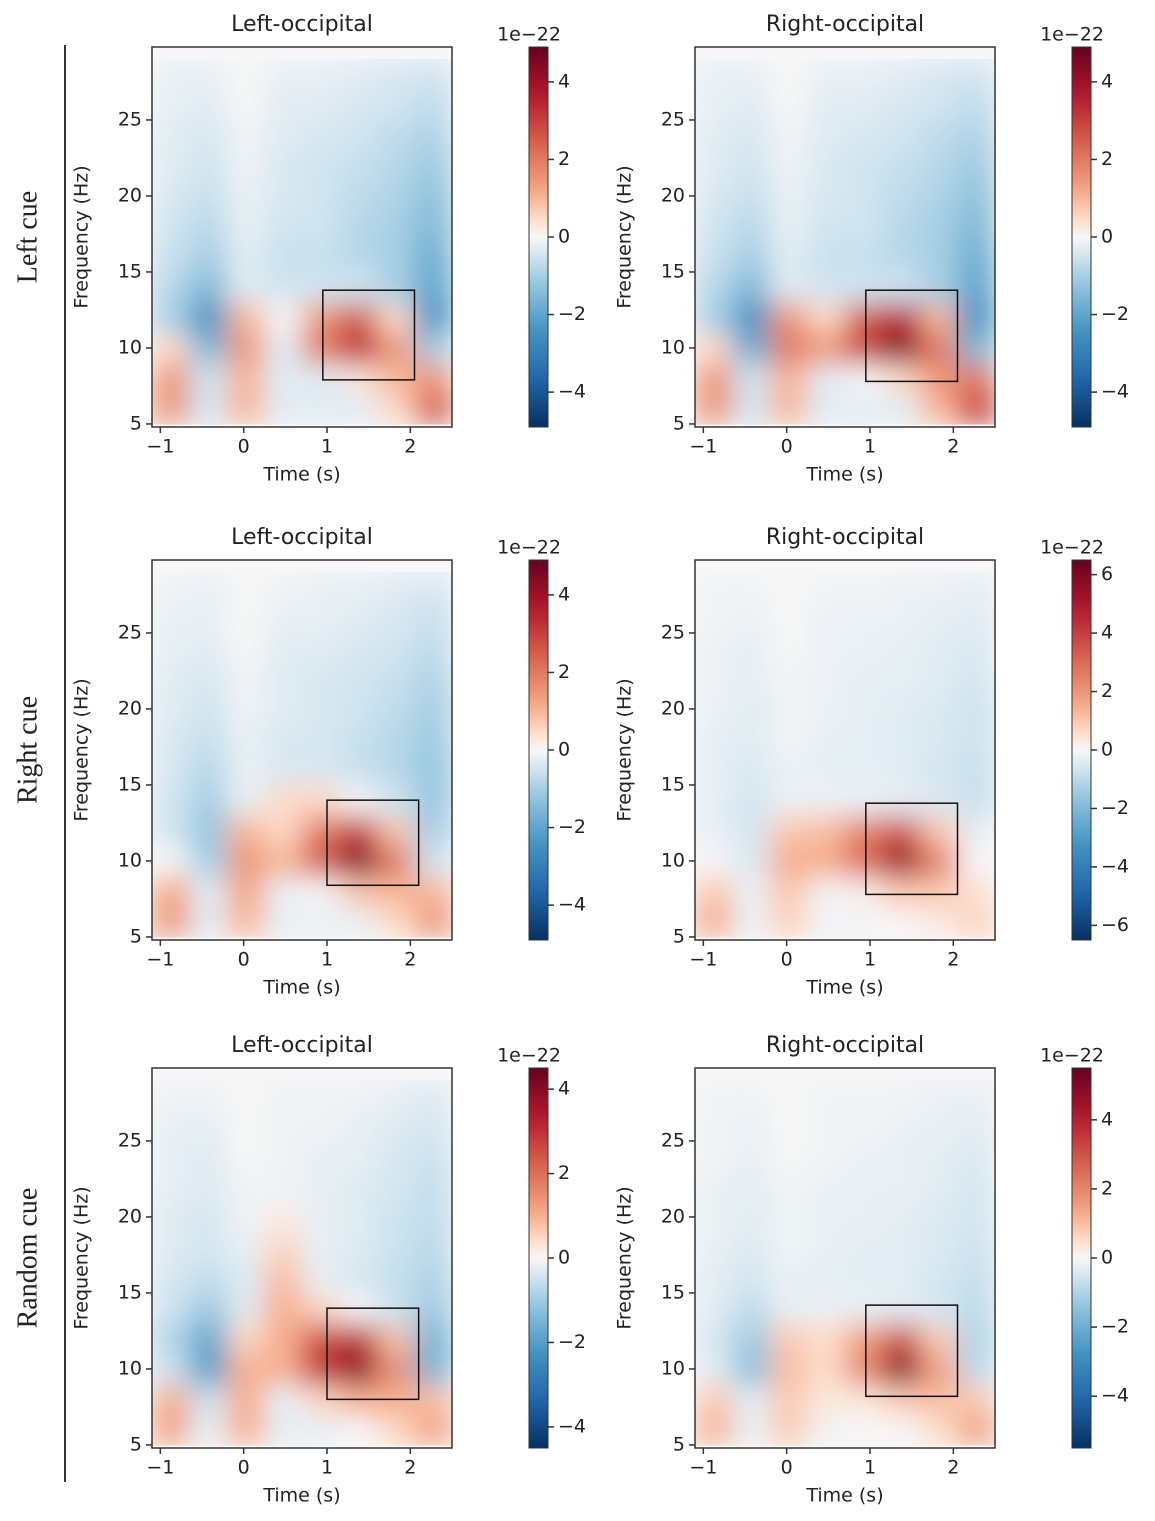 Image resolution: width=1155 pixels, height=1521 pixels. What do you see at coordinates (136, 423) in the screenshot?
I see `y-tick-label: 5` at bounding box center [136, 423].